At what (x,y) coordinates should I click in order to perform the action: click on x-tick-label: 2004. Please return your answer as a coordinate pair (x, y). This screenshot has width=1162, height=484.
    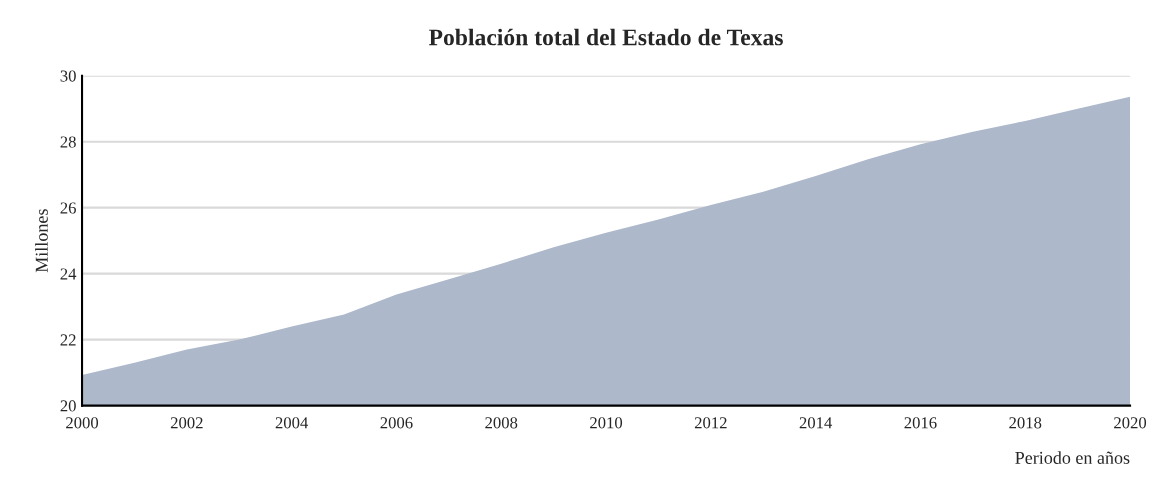
    Looking at the image, I should click on (292, 423).